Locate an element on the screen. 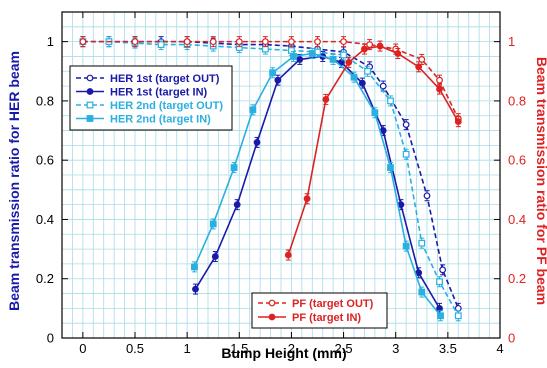 The height and width of the screenshot is (368, 547). legend-entry: PF (target OUT) is located at coordinates (316, 304).